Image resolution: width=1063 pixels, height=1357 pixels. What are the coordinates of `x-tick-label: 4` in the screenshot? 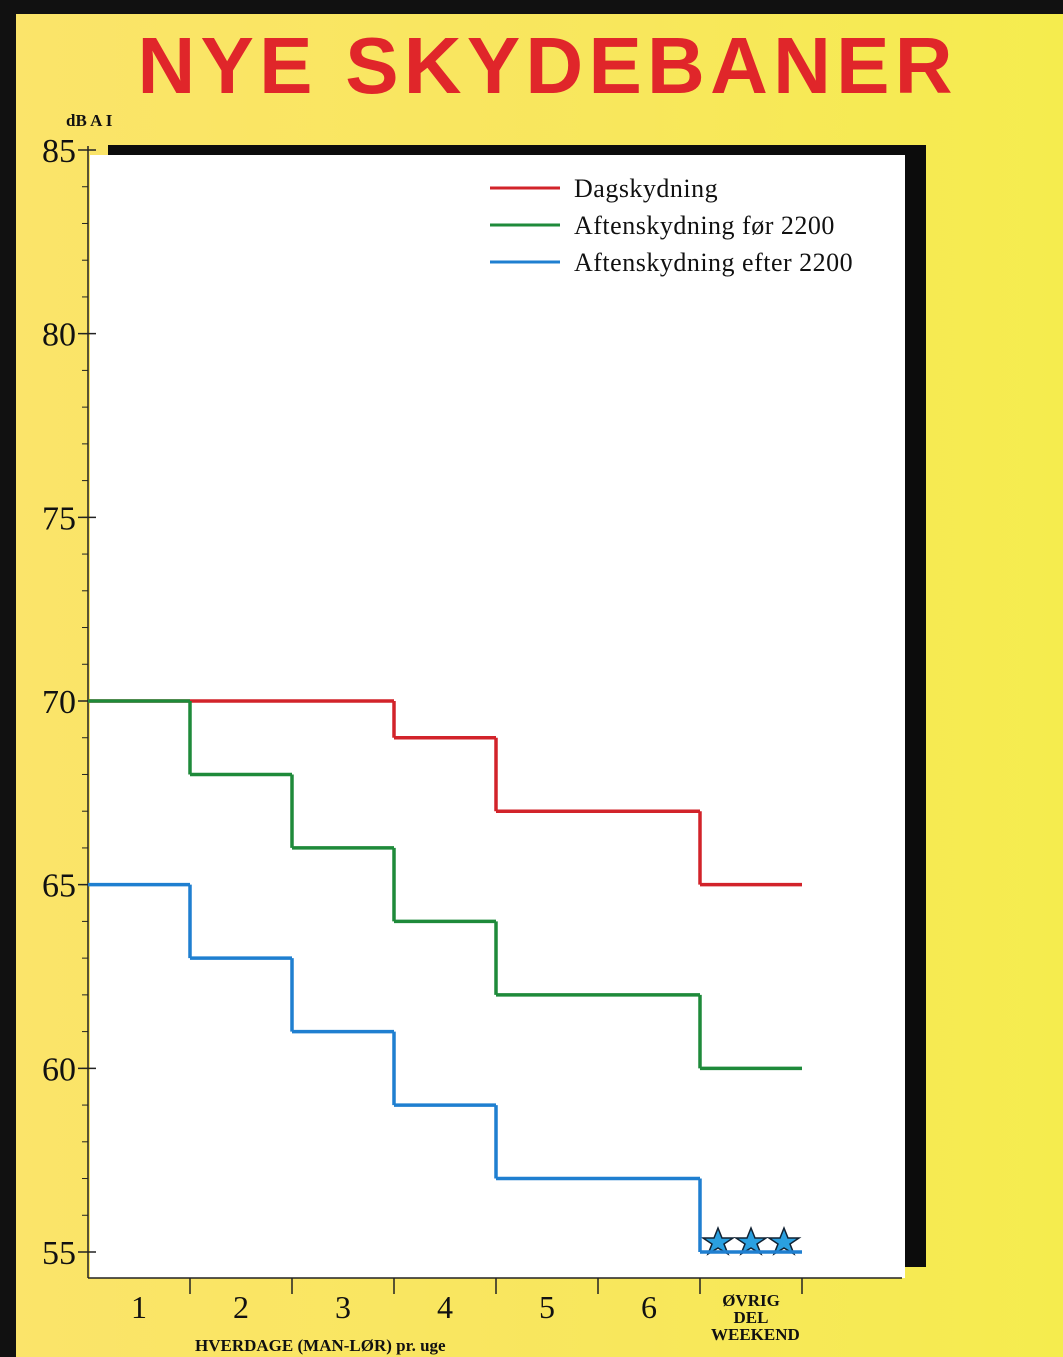 It's located at (445, 1307).